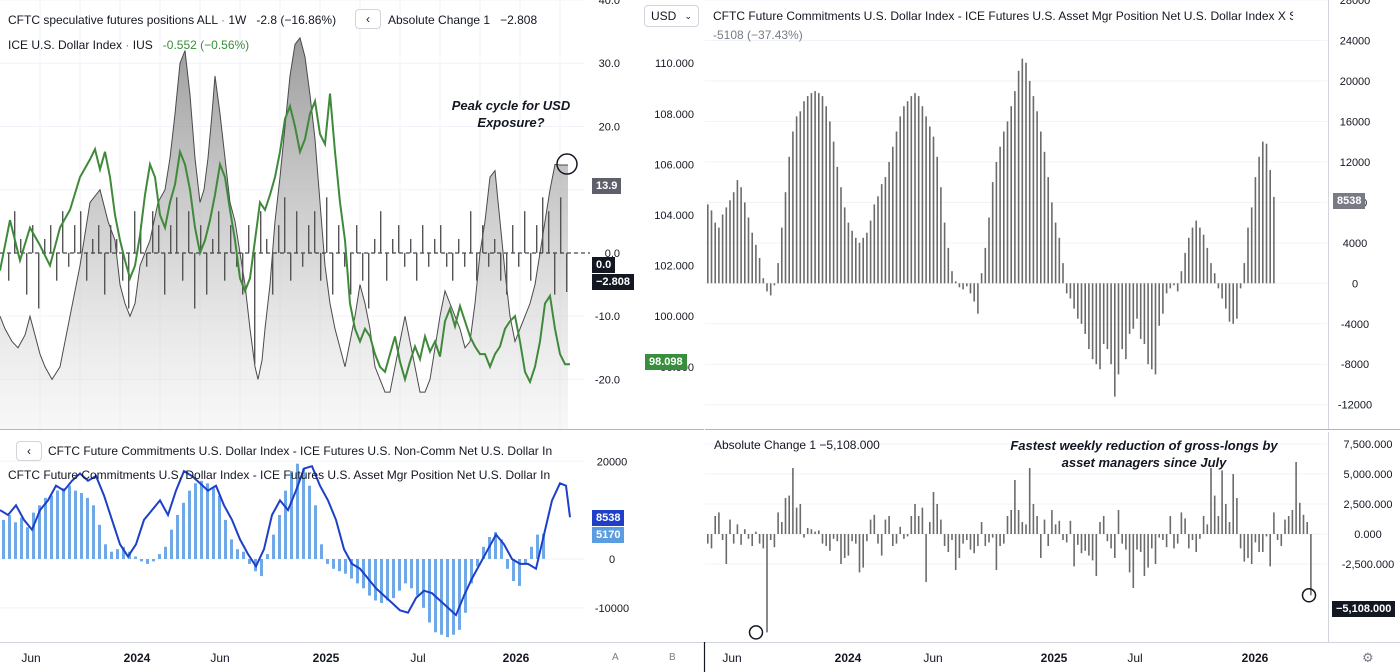 This screenshot has width=1400, height=672. What do you see at coordinates (604, 265) in the screenshot?
I see `badge-zero: 0.0` at bounding box center [604, 265].